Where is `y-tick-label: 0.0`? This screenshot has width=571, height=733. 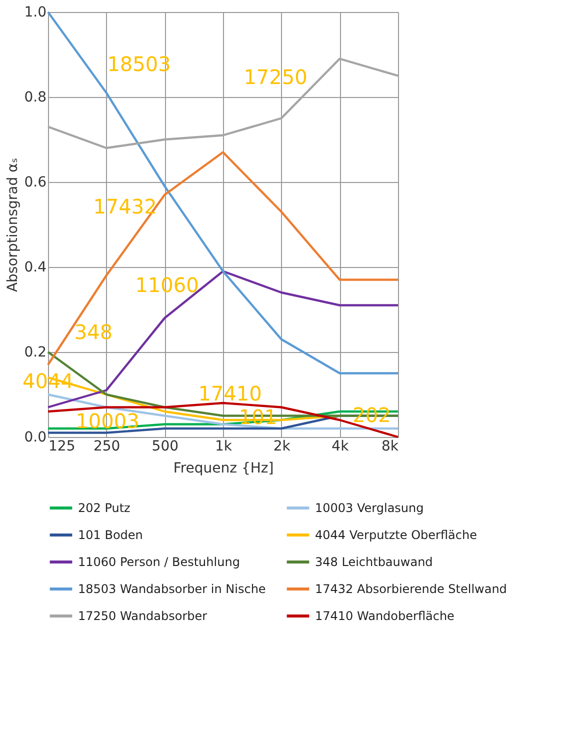 y-tick-label: 0.0 is located at coordinates (35, 438).